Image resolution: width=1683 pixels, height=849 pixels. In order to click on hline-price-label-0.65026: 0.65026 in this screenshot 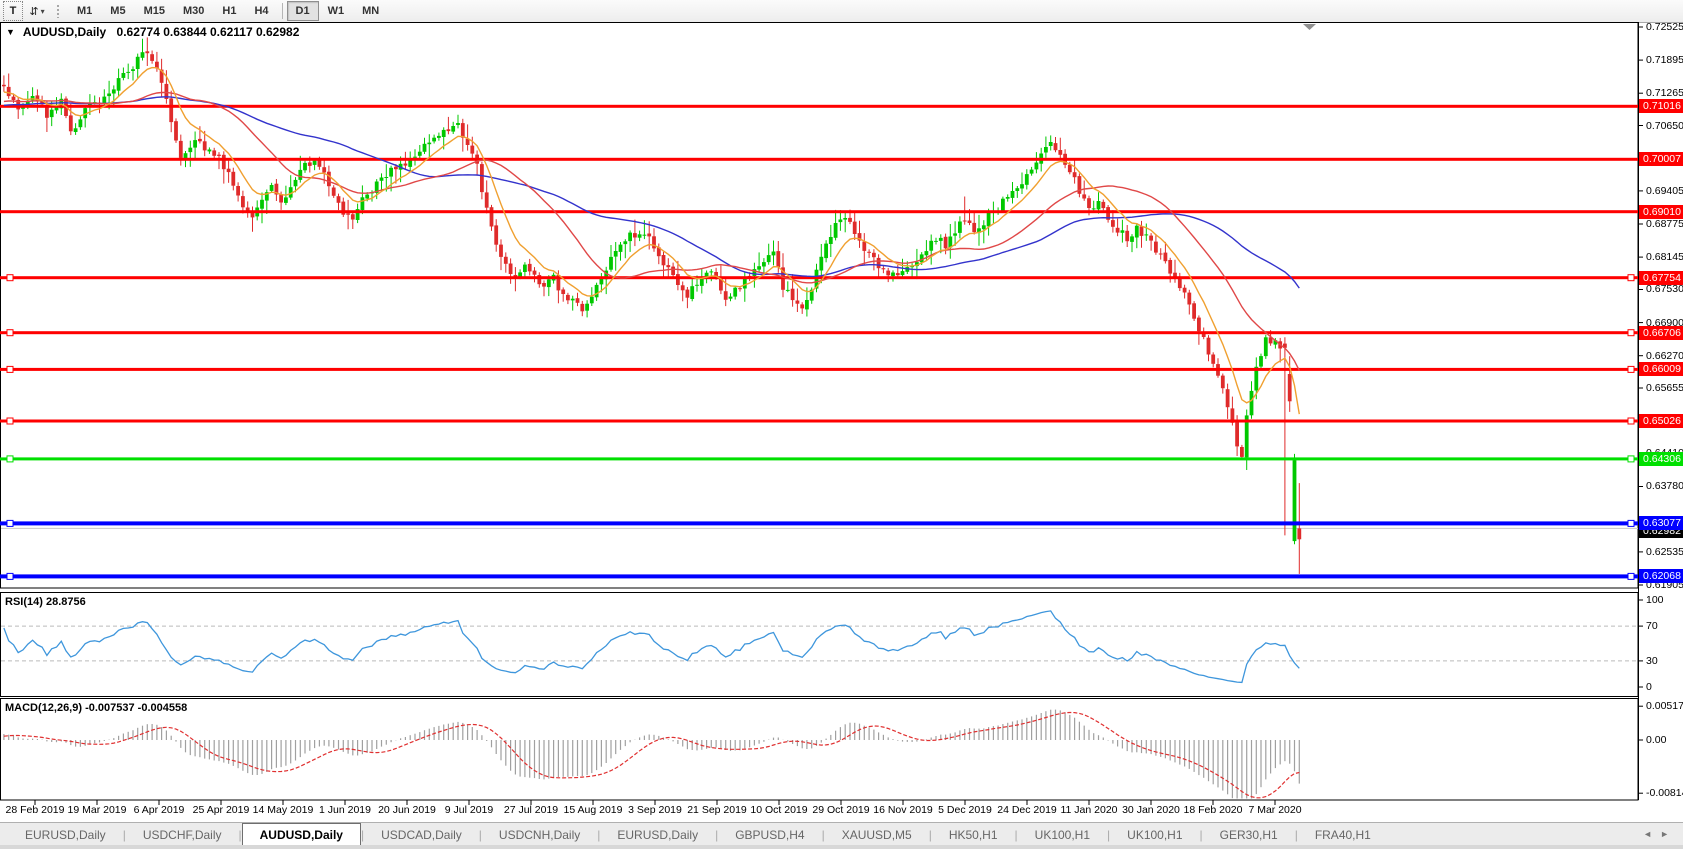, I will do `click(1661, 421)`.